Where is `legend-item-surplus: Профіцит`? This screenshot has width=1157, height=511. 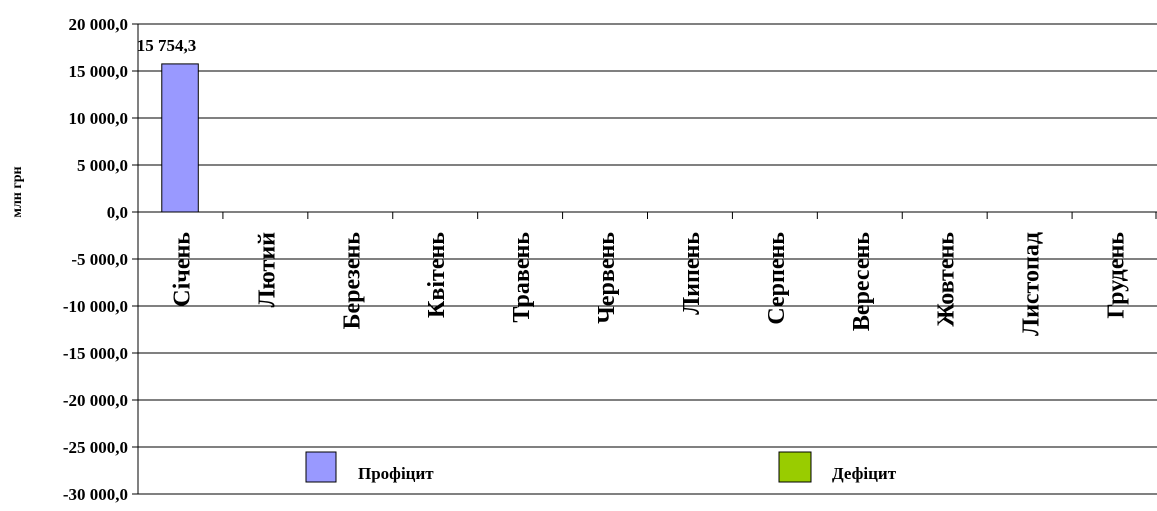
legend-item-surplus: Профіцит is located at coordinates (369, 467).